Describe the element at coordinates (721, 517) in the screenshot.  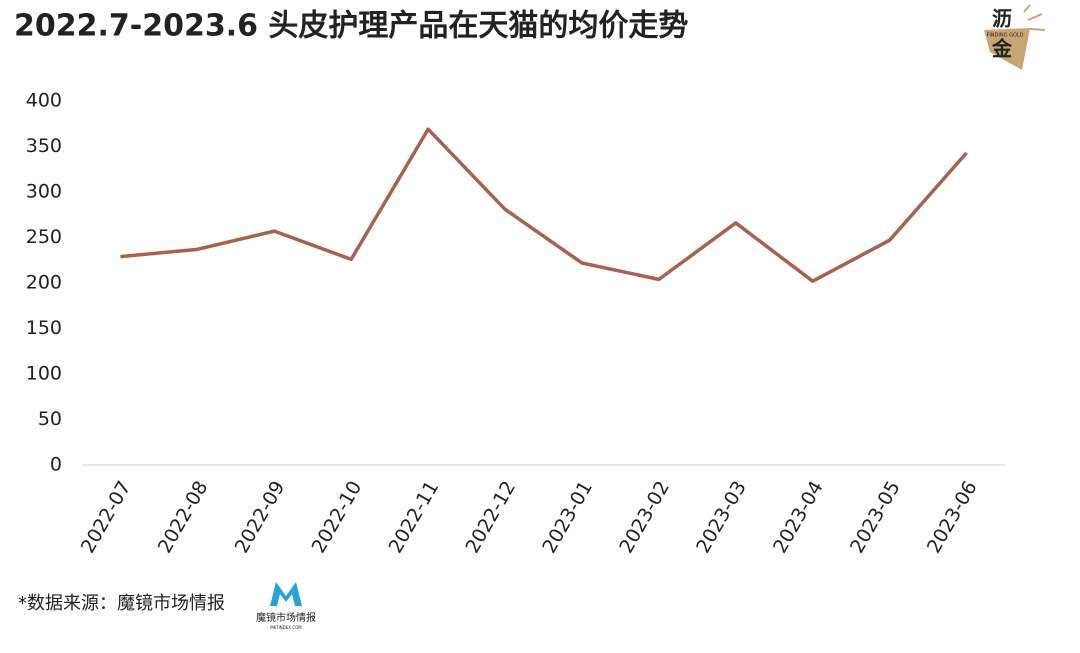
I see `x-tick-label: 2023-03` at that location.